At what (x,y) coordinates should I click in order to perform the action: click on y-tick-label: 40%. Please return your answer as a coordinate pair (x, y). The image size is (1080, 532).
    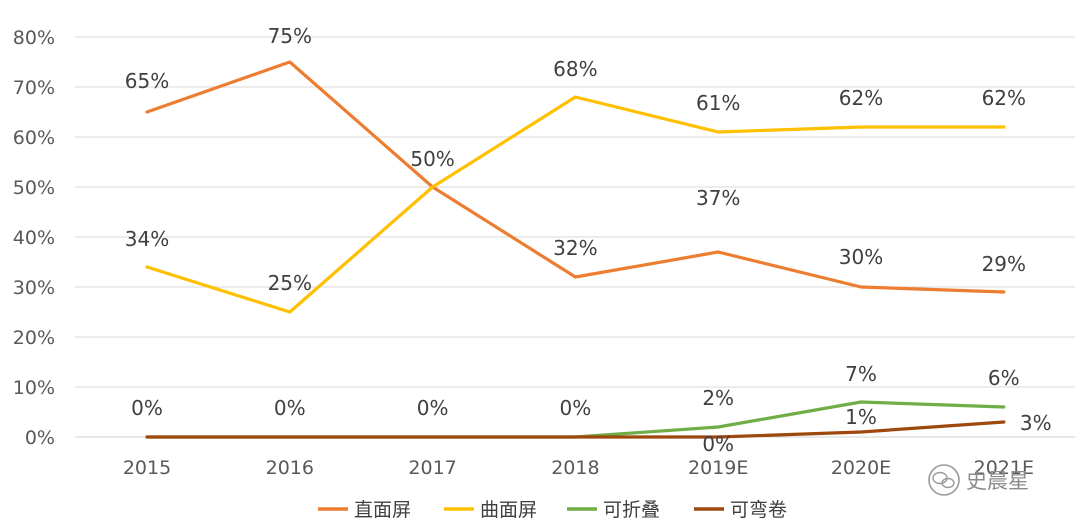
    Looking at the image, I should click on (34, 238).